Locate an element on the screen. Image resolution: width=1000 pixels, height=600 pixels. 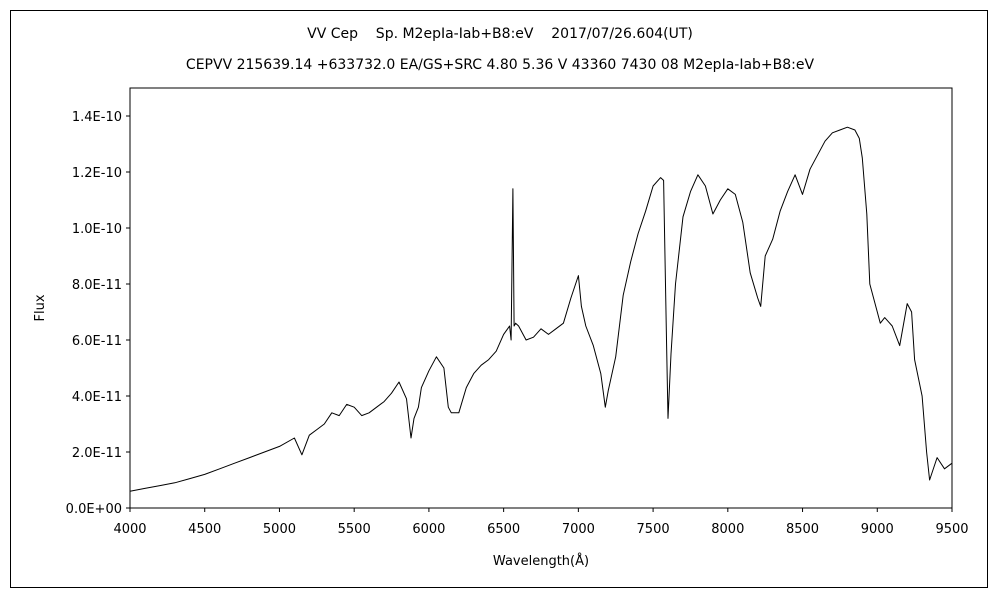
y-axis-label: Flux is located at coordinates (40, 307).